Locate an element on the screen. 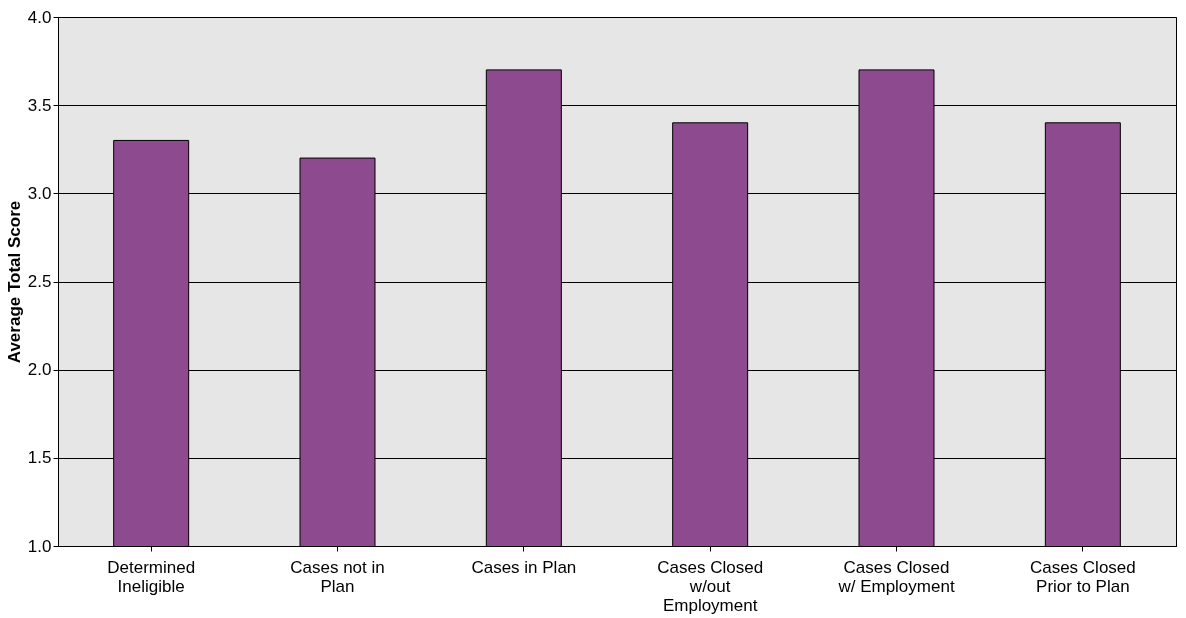  y-tick-label: 2.0 is located at coordinates (39, 370).